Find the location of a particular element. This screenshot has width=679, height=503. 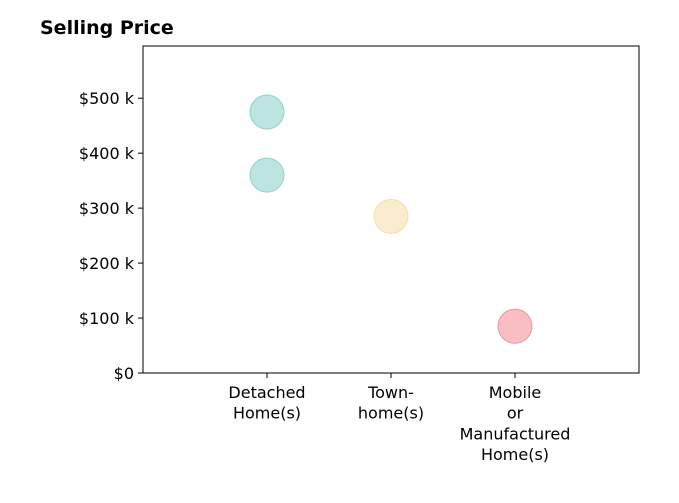

x-tick-label: home(s) is located at coordinates (391, 413).